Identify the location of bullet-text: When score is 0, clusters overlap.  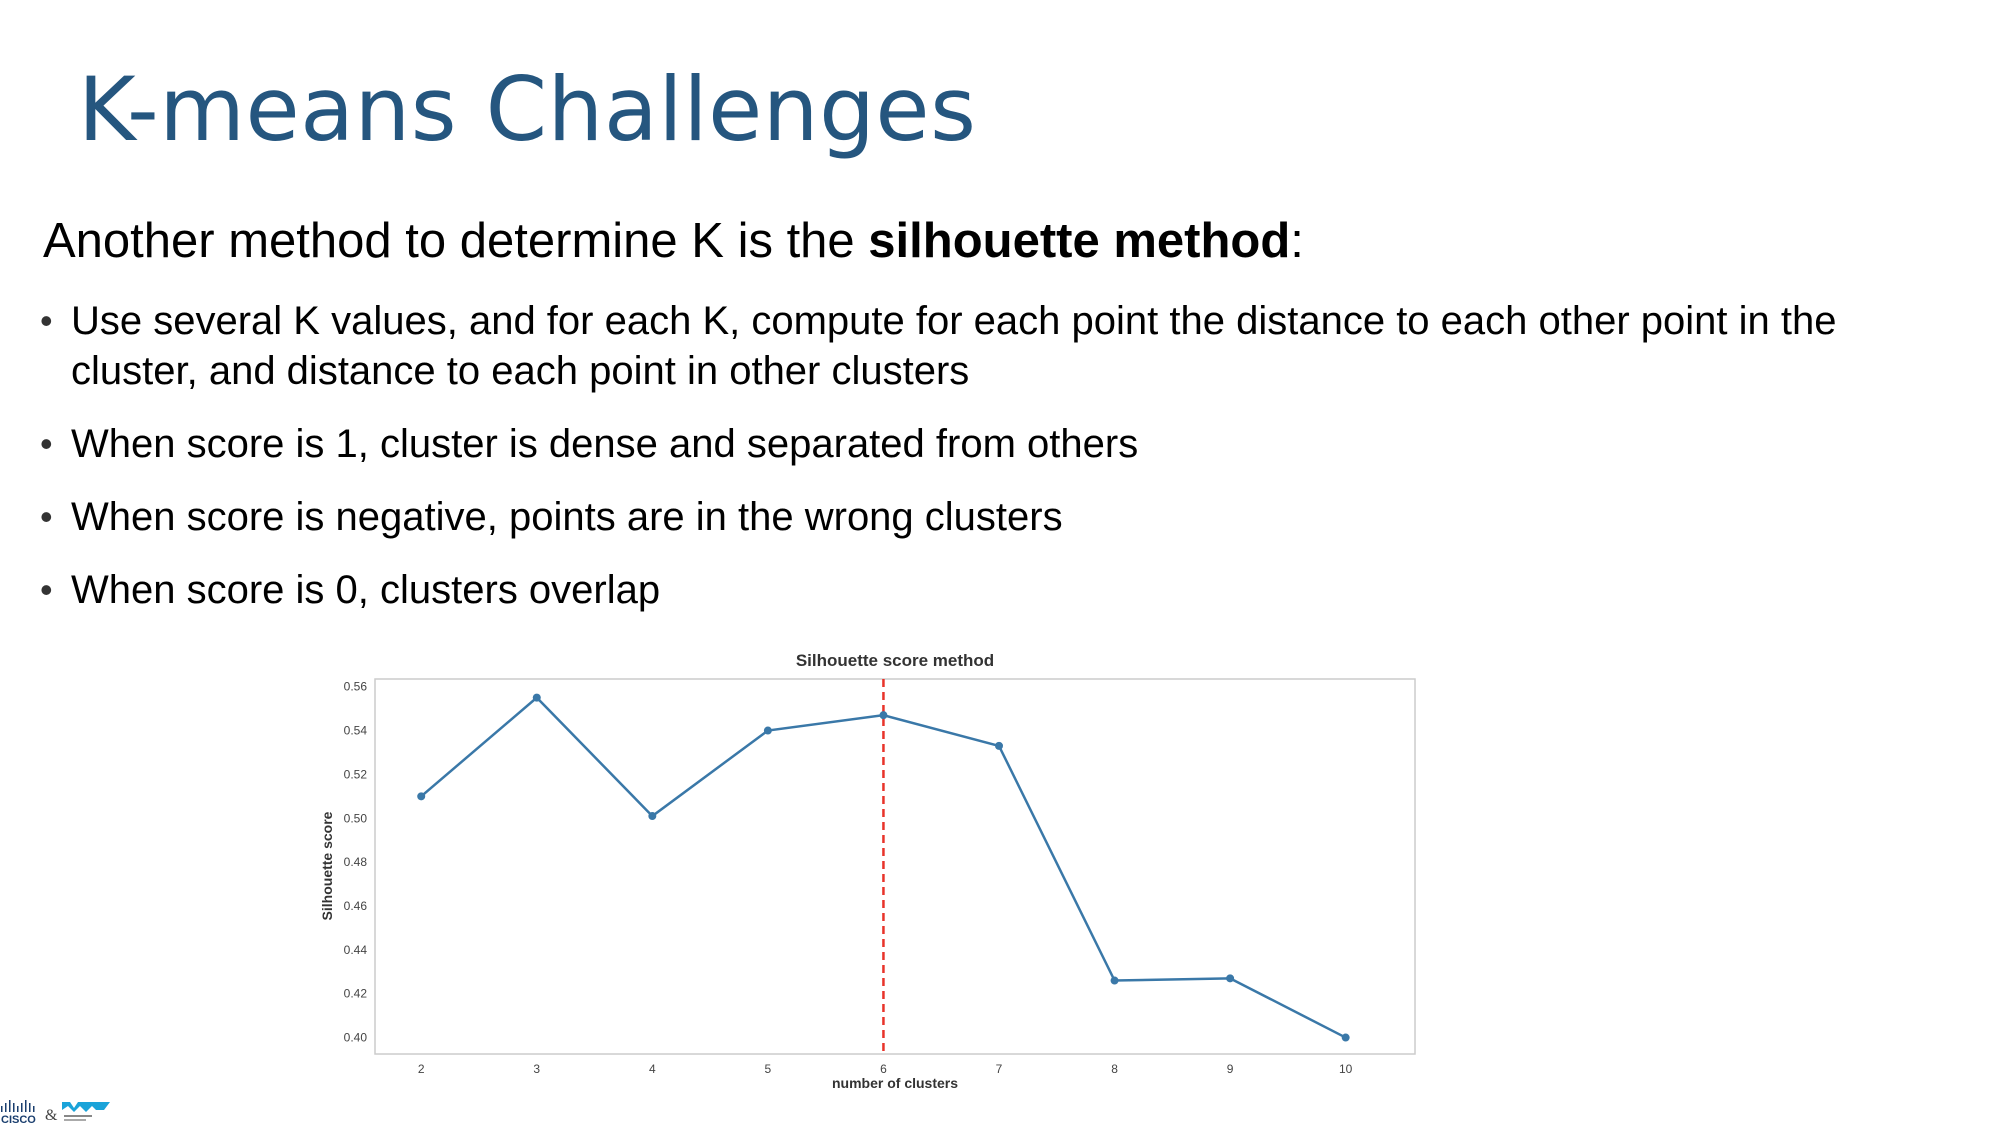
(366, 590).